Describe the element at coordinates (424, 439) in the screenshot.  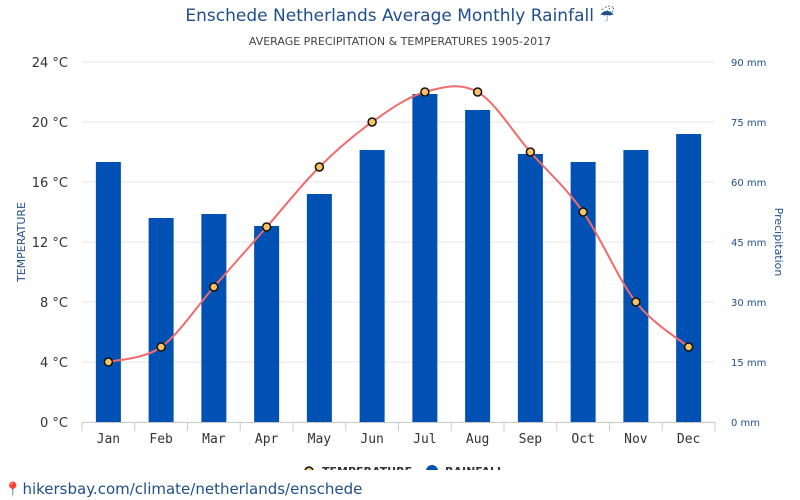
I see `x-tick-label: Jul` at that location.